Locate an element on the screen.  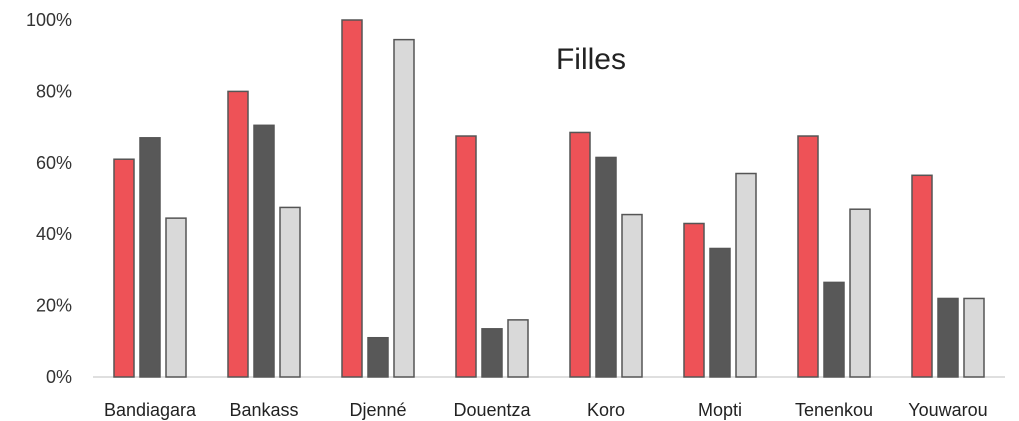
x-category-label: Djenné is located at coordinates (377, 410).